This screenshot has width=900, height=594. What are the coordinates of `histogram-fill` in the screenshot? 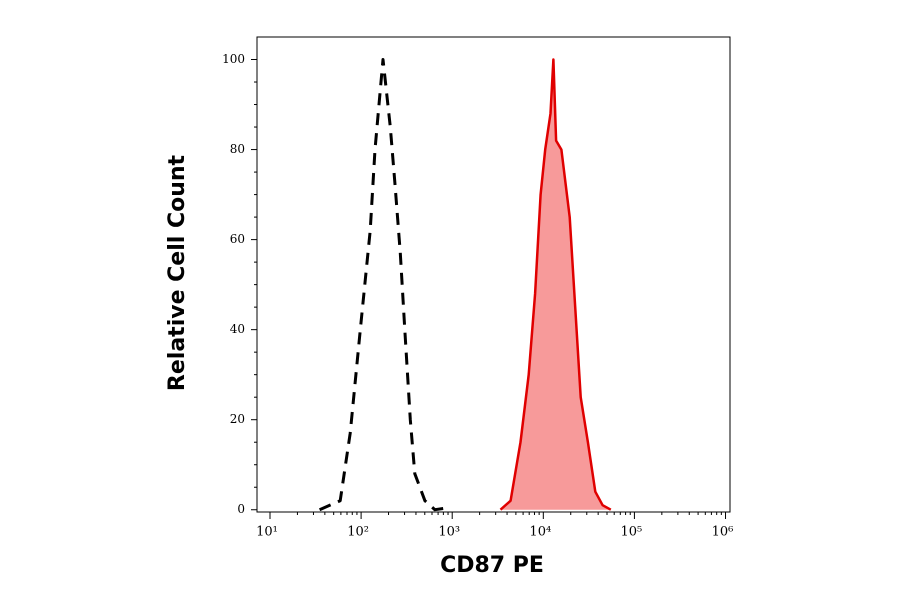 It's located at (555, 284).